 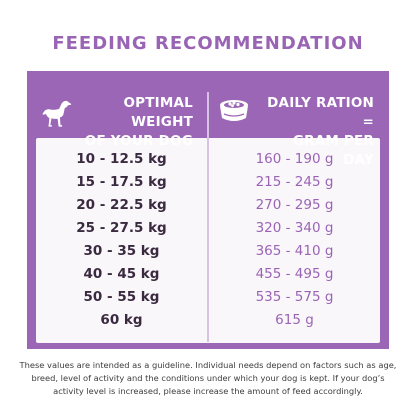 I want to click on ration-cell: 320 - 340 g, so click(x=294, y=228).